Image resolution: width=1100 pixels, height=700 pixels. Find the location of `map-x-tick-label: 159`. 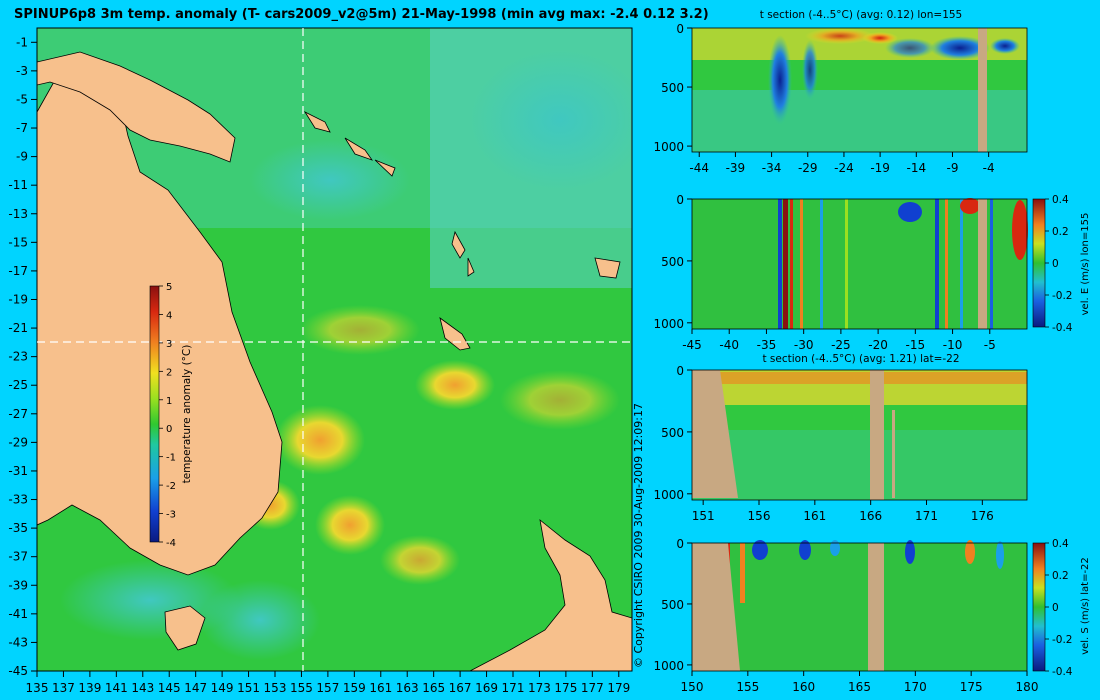

map-x-tick-label: 159 is located at coordinates (354, 688).